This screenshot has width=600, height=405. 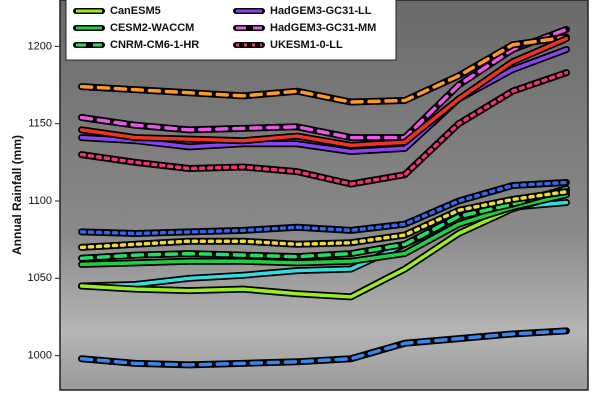 I want to click on legend-label: CNRM-CM6-1-HR, so click(x=154, y=45).